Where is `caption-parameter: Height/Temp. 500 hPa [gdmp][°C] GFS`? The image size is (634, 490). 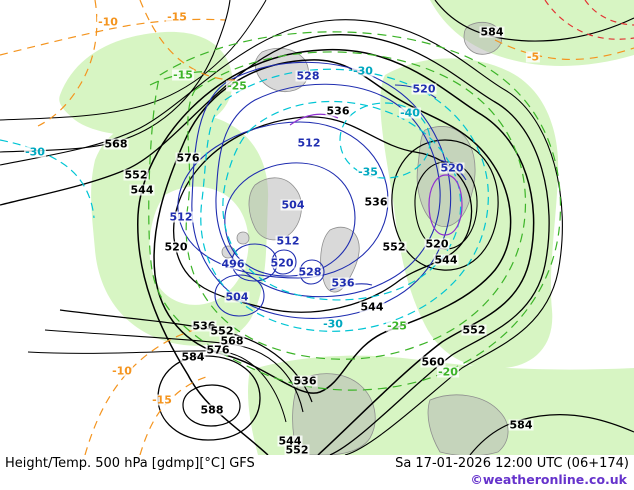
caption-parameter: Height/Temp. 500 hPa [gdmp][°C] GFS is located at coordinates (130, 463).